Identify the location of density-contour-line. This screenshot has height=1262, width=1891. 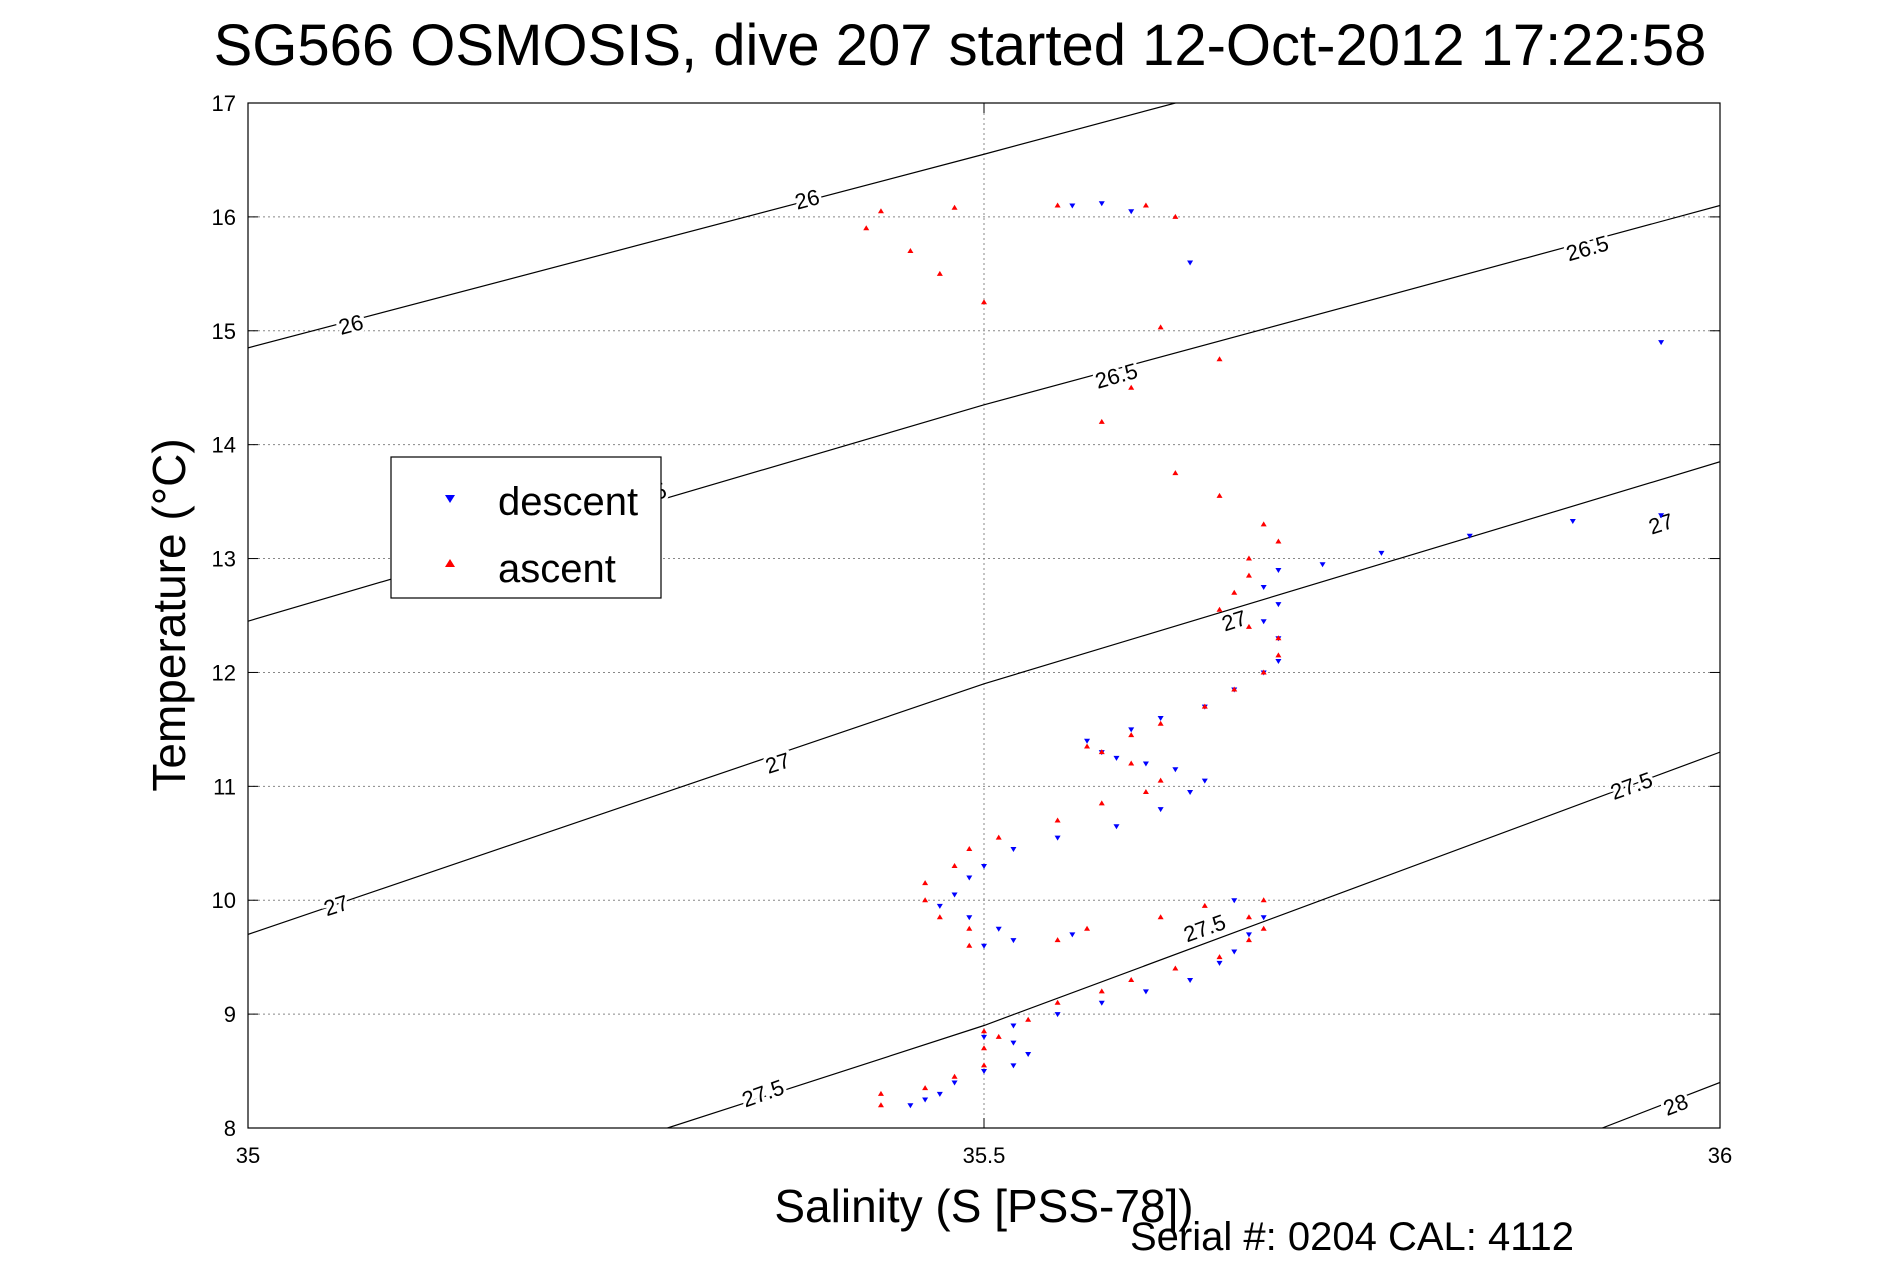
(712, 226).